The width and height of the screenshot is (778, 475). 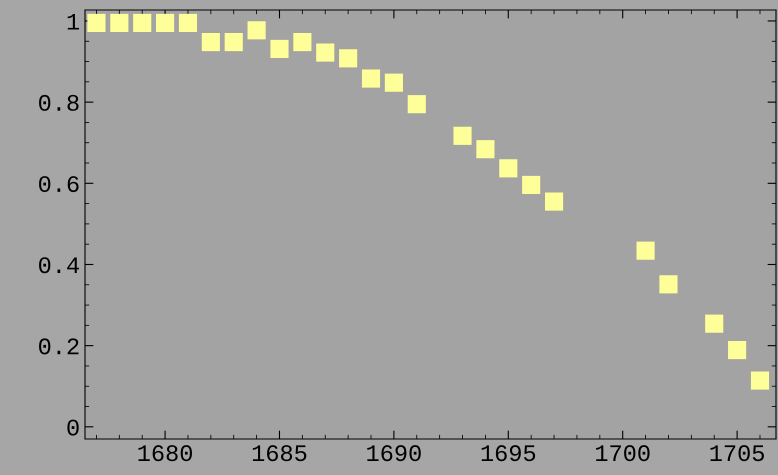 What do you see at coordinates (59, 184) in the screenshot?
I see `y-tick-label: 0.6` at bounding box center [59, 184].